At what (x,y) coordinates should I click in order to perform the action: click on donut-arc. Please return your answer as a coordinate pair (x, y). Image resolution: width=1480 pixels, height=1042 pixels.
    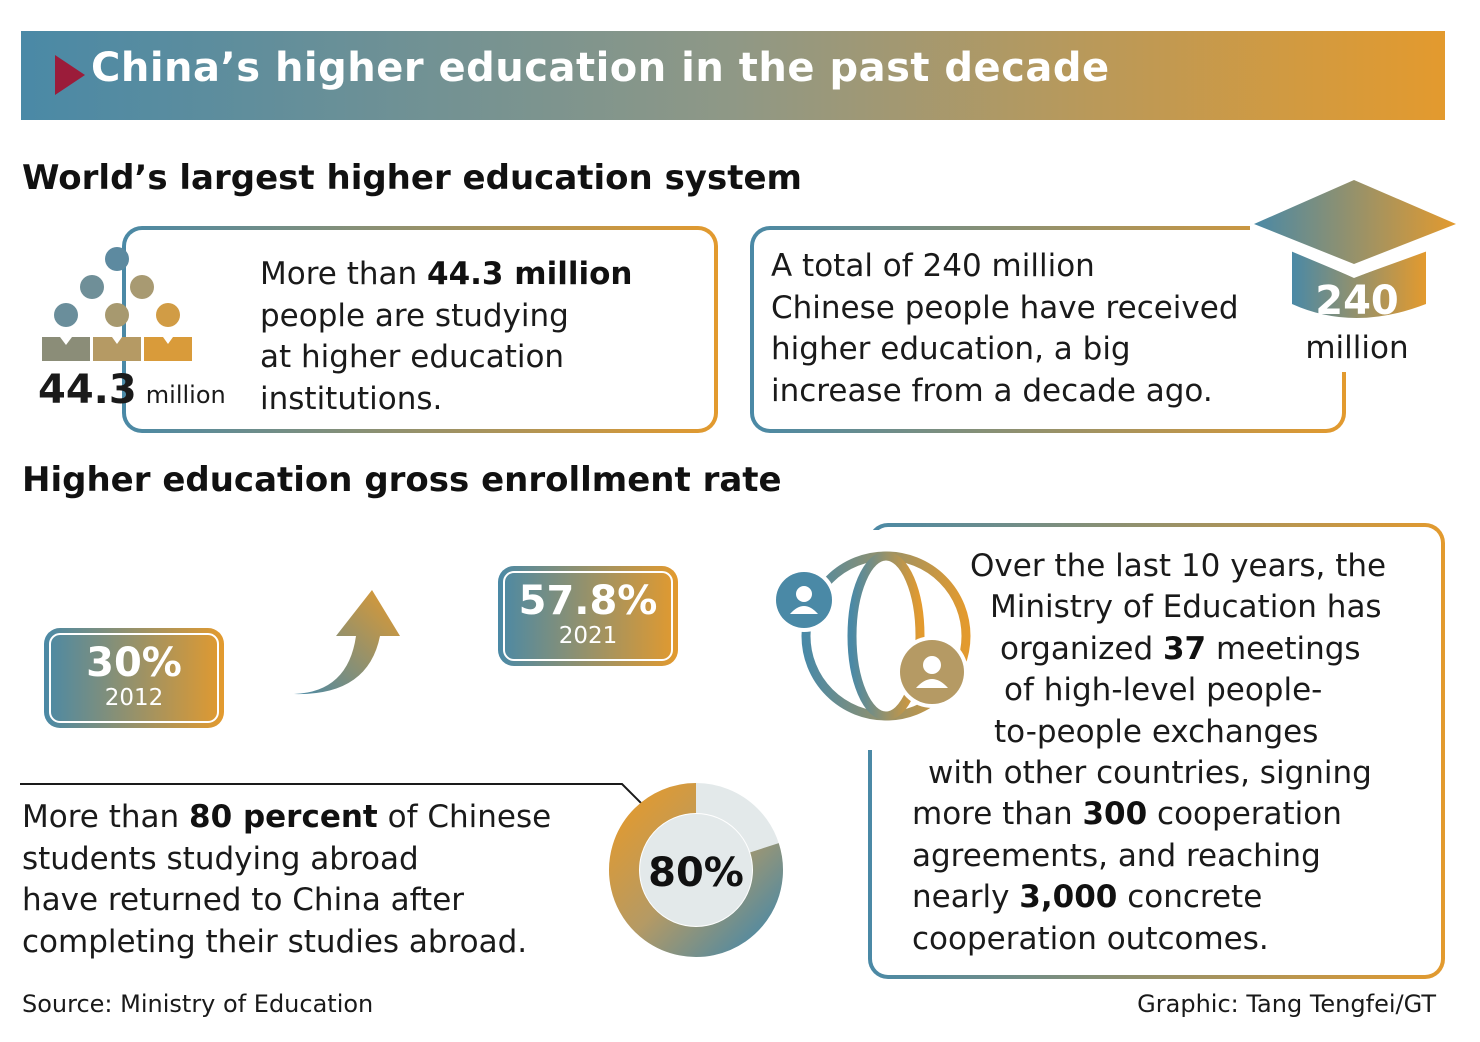
    Looking at the image, I should click on (696, 870).